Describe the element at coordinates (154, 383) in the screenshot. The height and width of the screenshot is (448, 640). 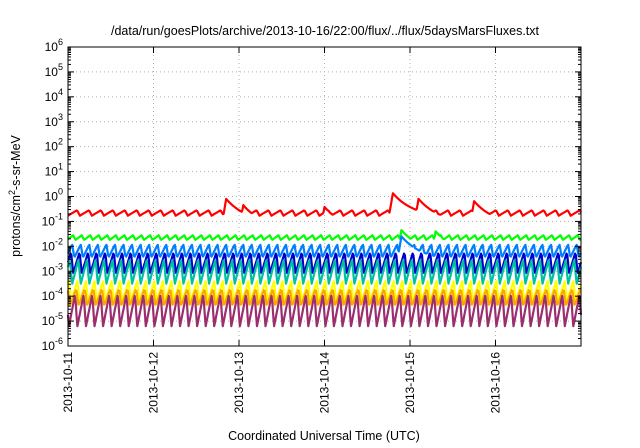
I see `x-tick-label: 2013-10-12` at that location.